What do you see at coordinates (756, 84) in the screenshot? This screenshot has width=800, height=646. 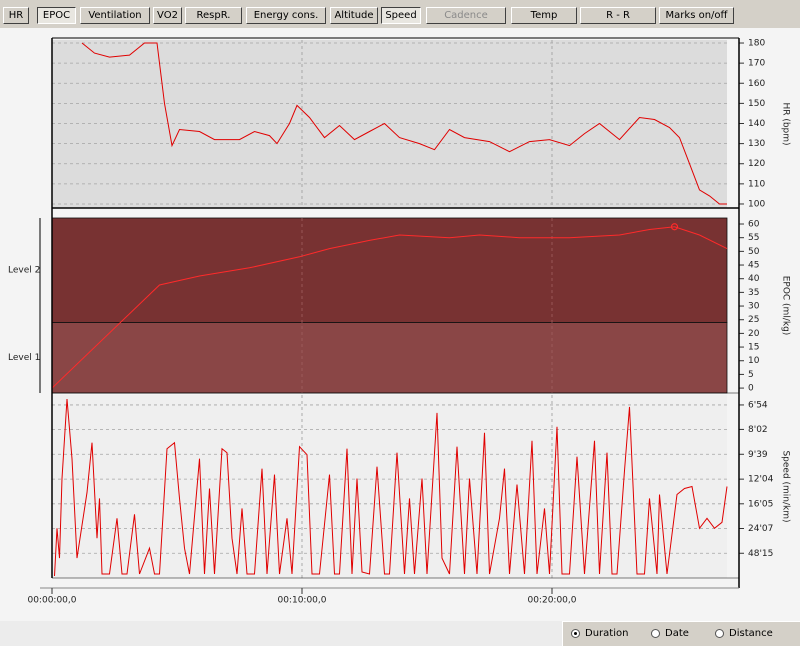 I see `y-tick-label: 160` at bounding box center [756, 84].